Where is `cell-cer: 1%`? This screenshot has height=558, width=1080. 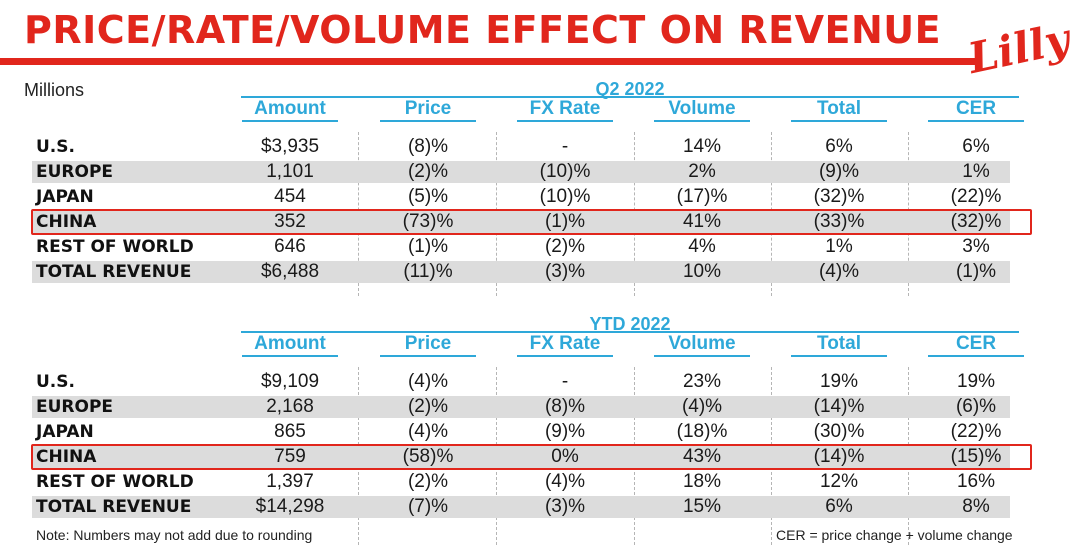 cell-cer: 1% is located at coordinates (976, 171).